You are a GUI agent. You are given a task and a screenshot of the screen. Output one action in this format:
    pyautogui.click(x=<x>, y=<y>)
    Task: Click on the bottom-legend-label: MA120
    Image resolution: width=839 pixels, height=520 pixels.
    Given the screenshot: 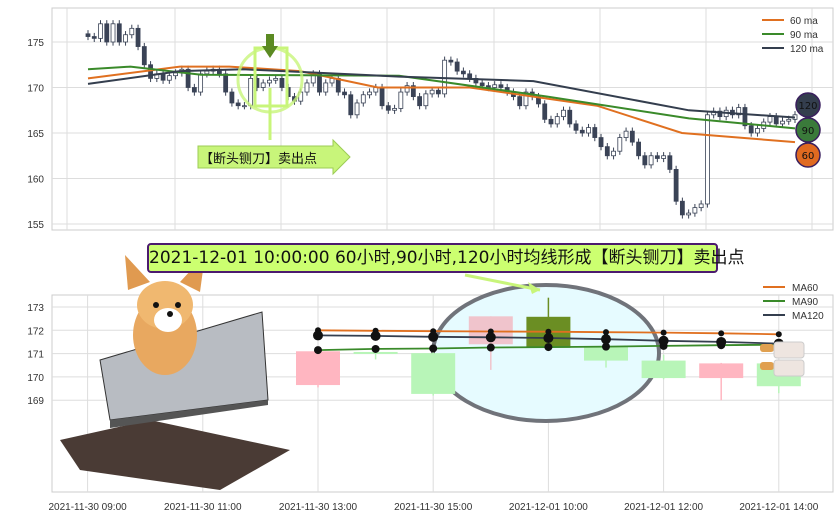 What is the action you would take?
    pyautogui.click(x=808, y=316)
    